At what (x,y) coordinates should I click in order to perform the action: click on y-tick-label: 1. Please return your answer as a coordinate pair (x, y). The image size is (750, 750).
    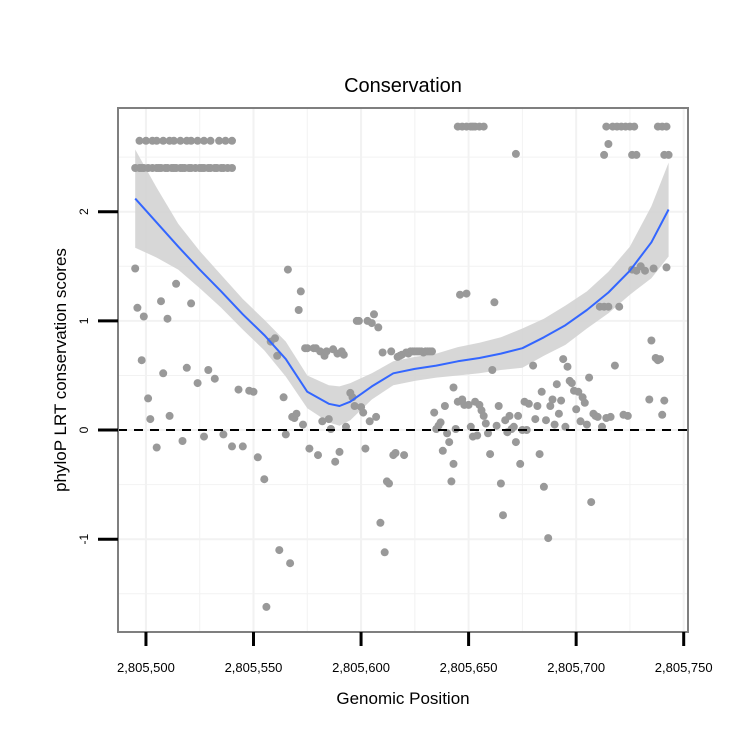
    Looking at the image, I should click on (84, 320).